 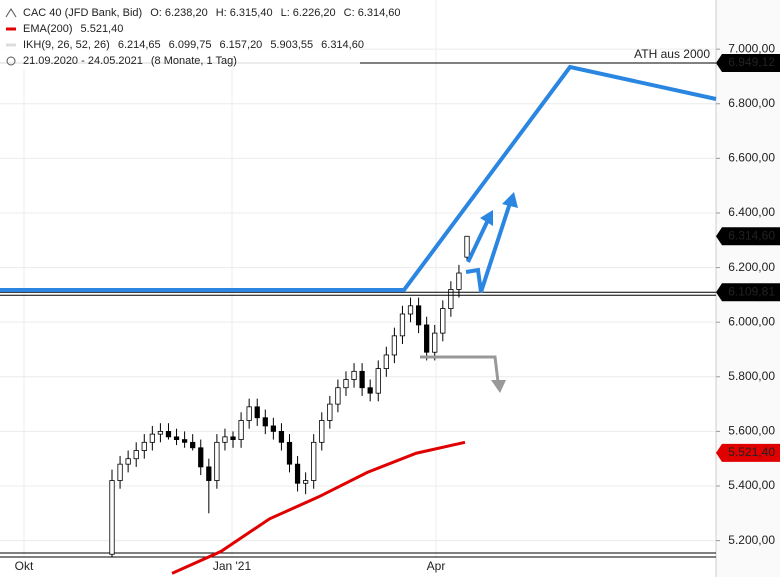 What do you see at coordinates (751, 235) in the screenshot?
I see `price-label: 6.314,60` at bounding box center [751, 235].